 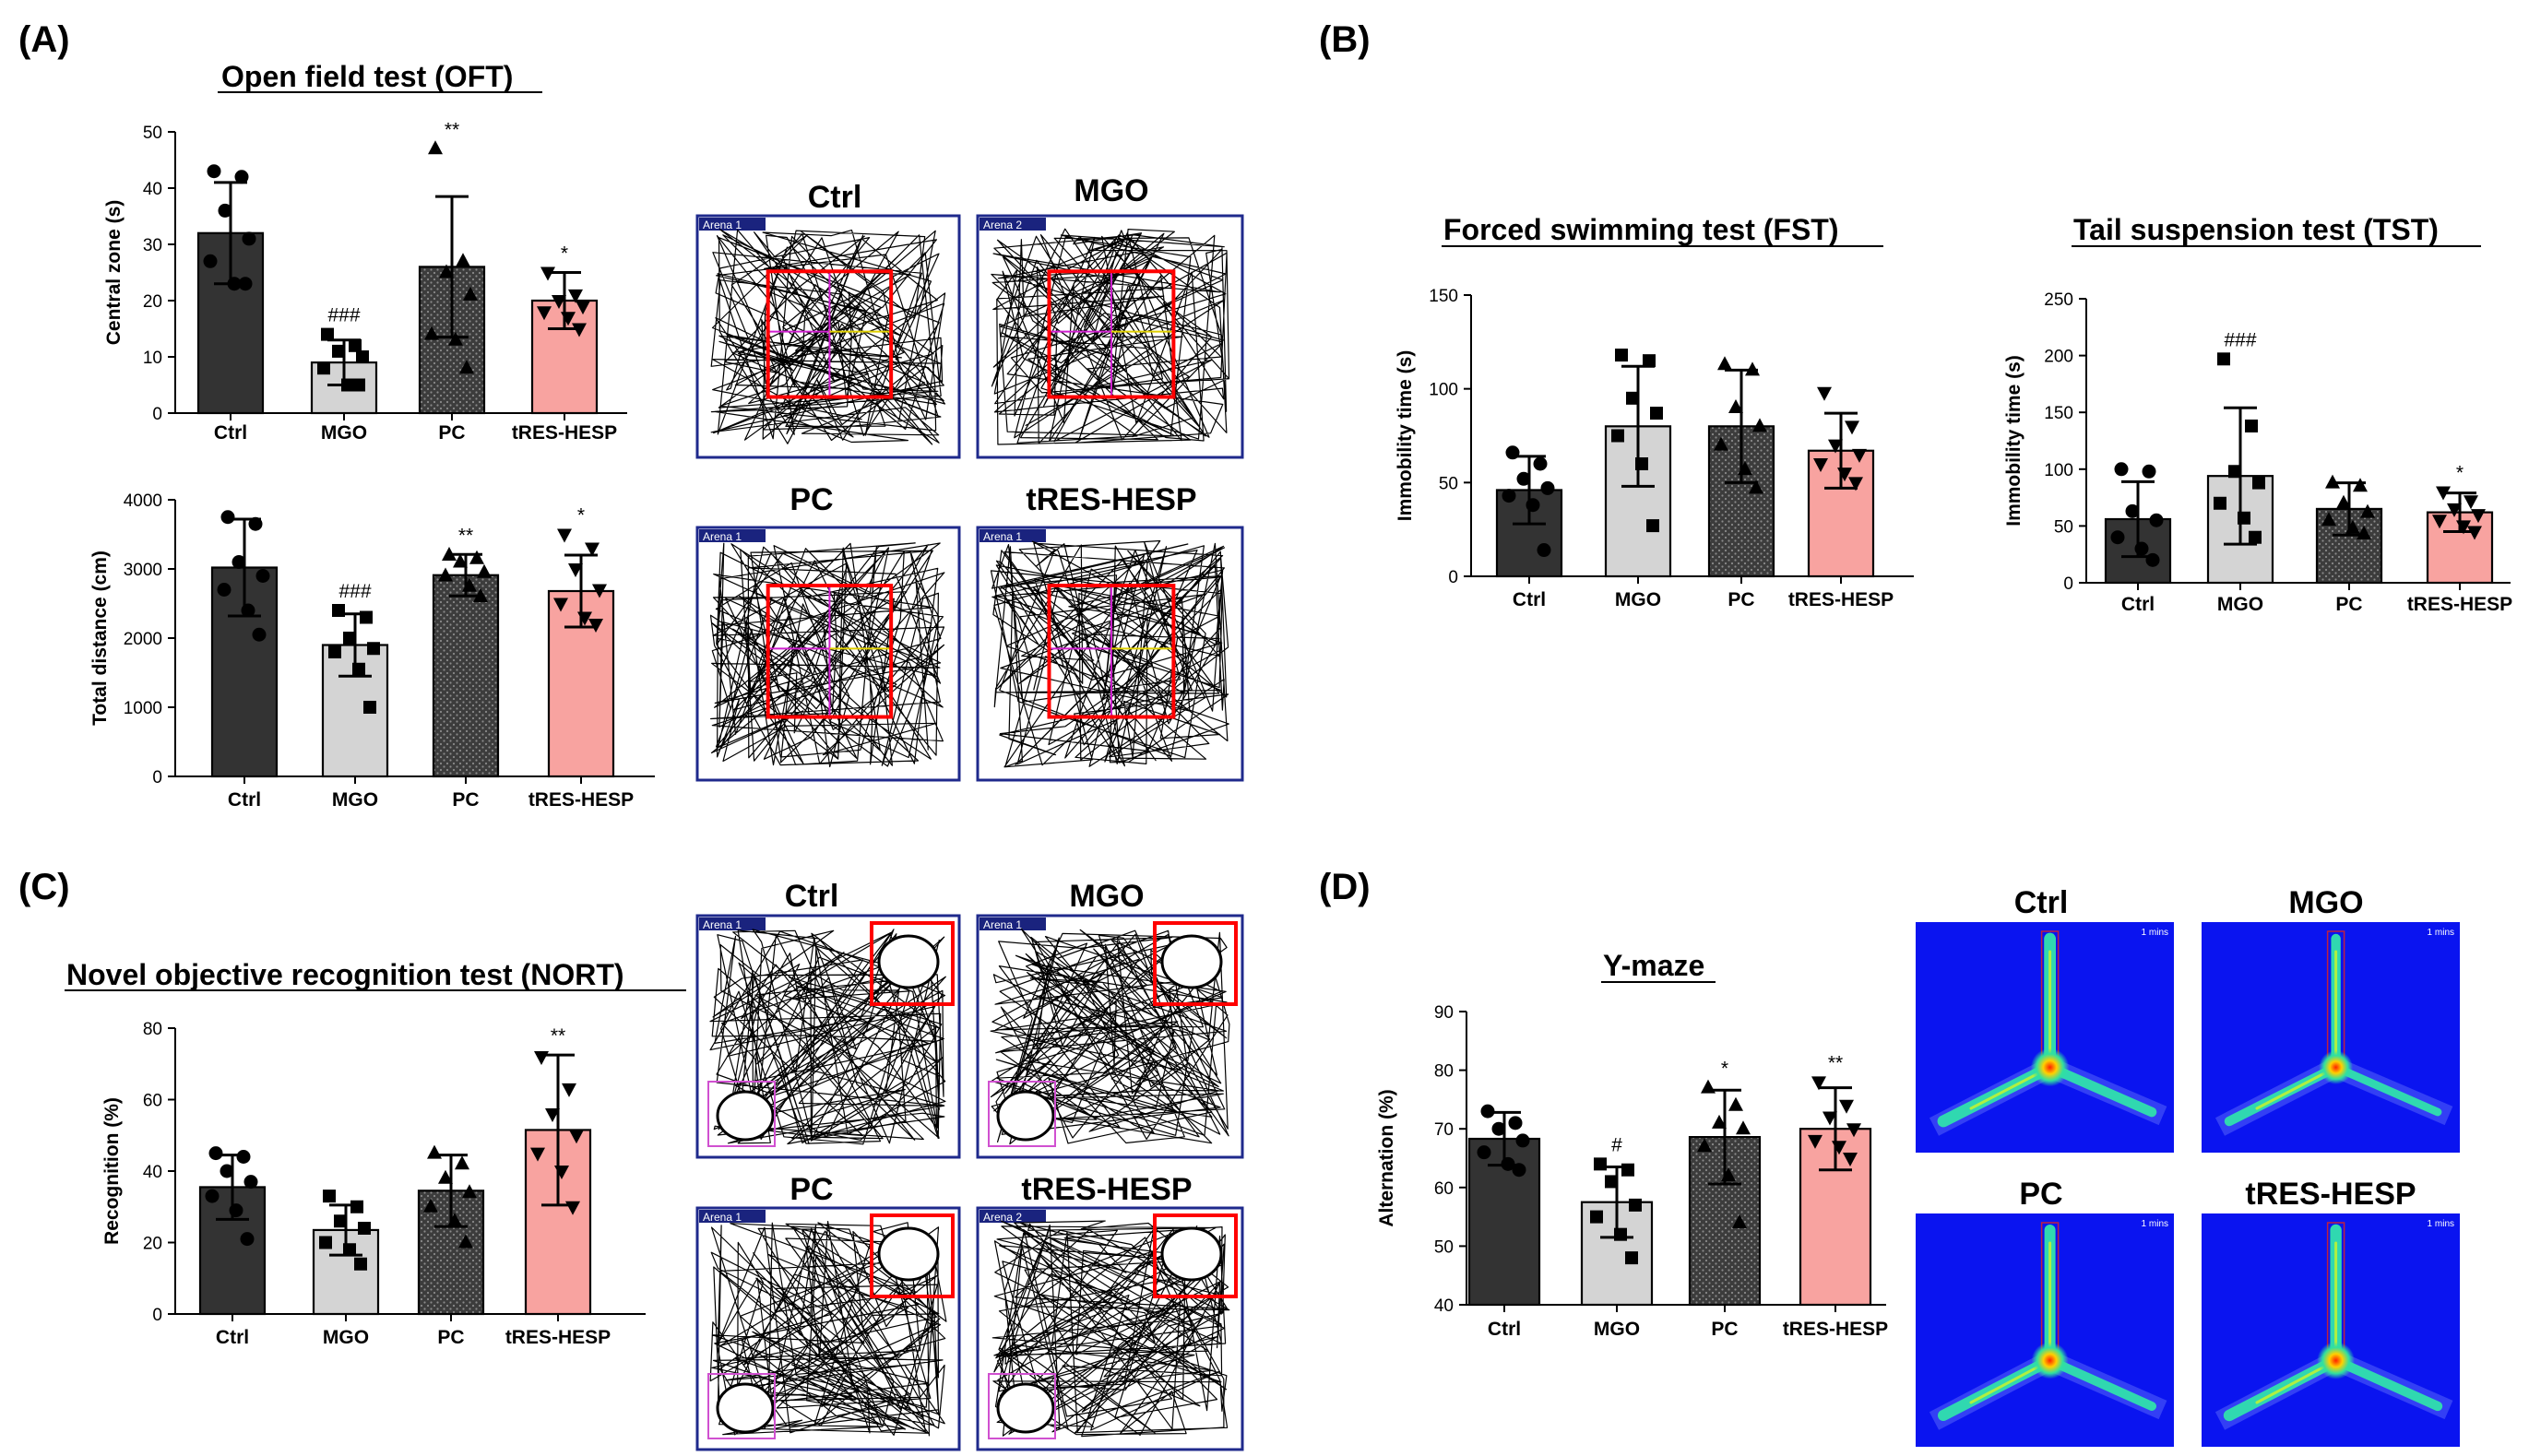 I want to click on nort-track-mgo-arena-tag-bg, so click(x=1013, y=923).